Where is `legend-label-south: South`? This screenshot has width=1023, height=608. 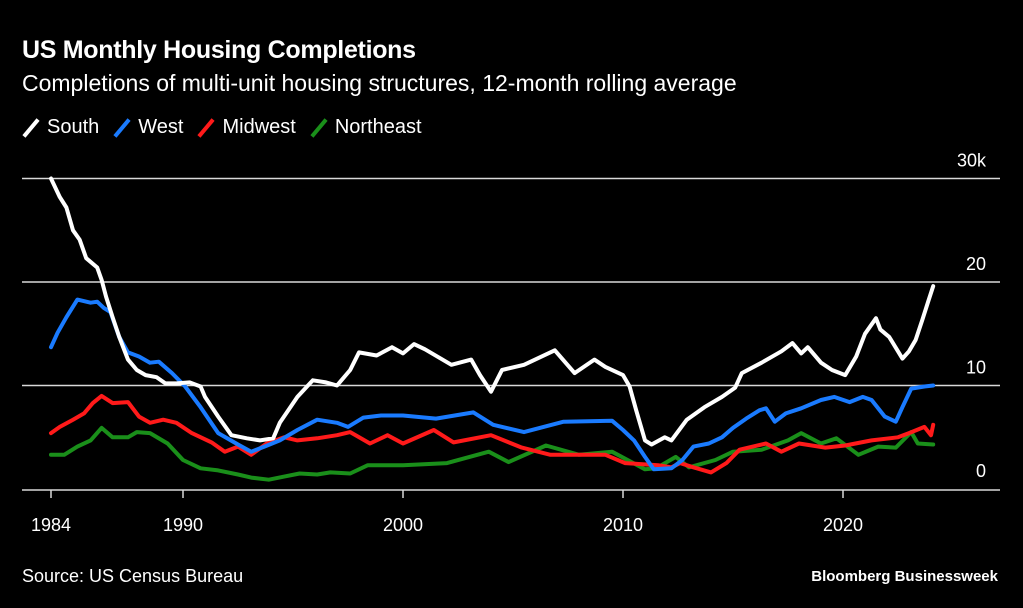
legend-label-south: South is located at coordinates (73, 127).